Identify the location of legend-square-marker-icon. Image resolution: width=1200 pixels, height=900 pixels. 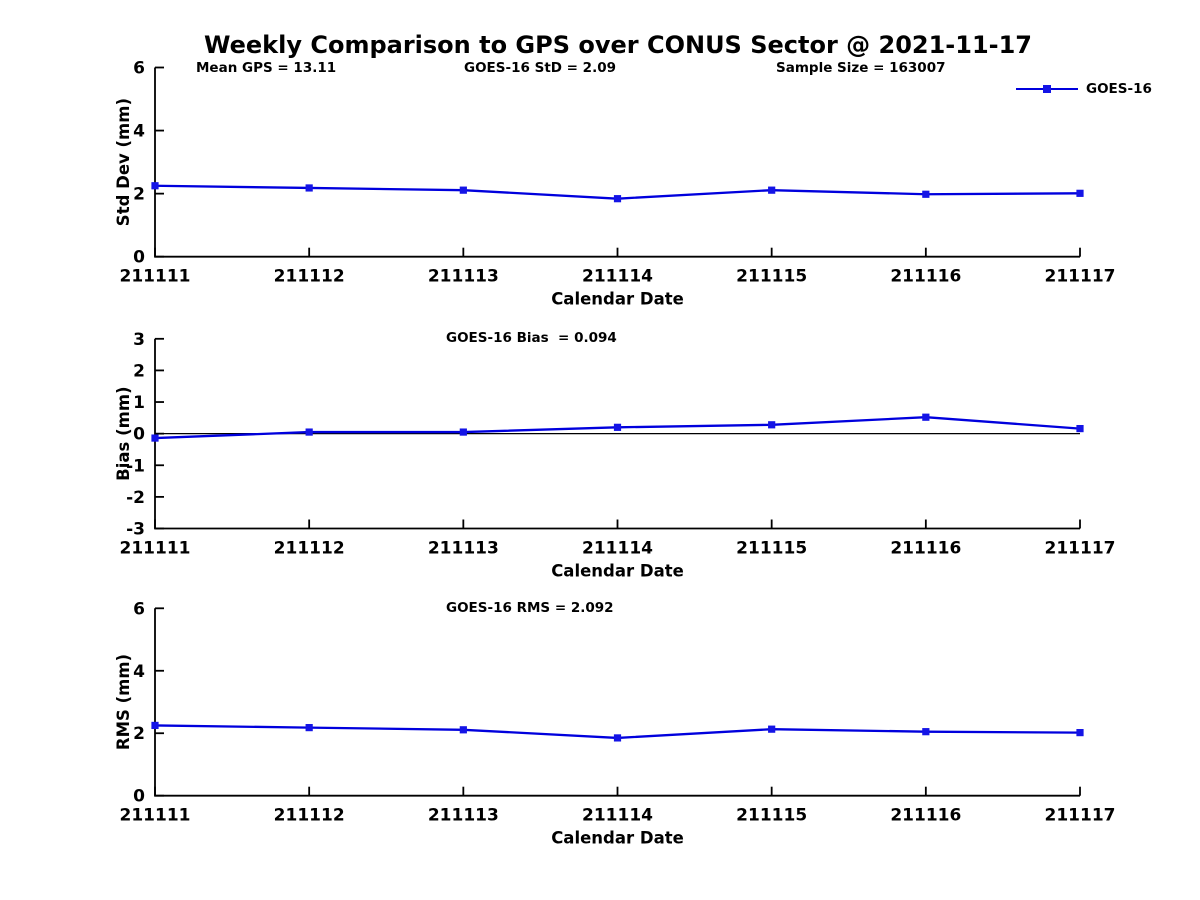
(1047, 89).